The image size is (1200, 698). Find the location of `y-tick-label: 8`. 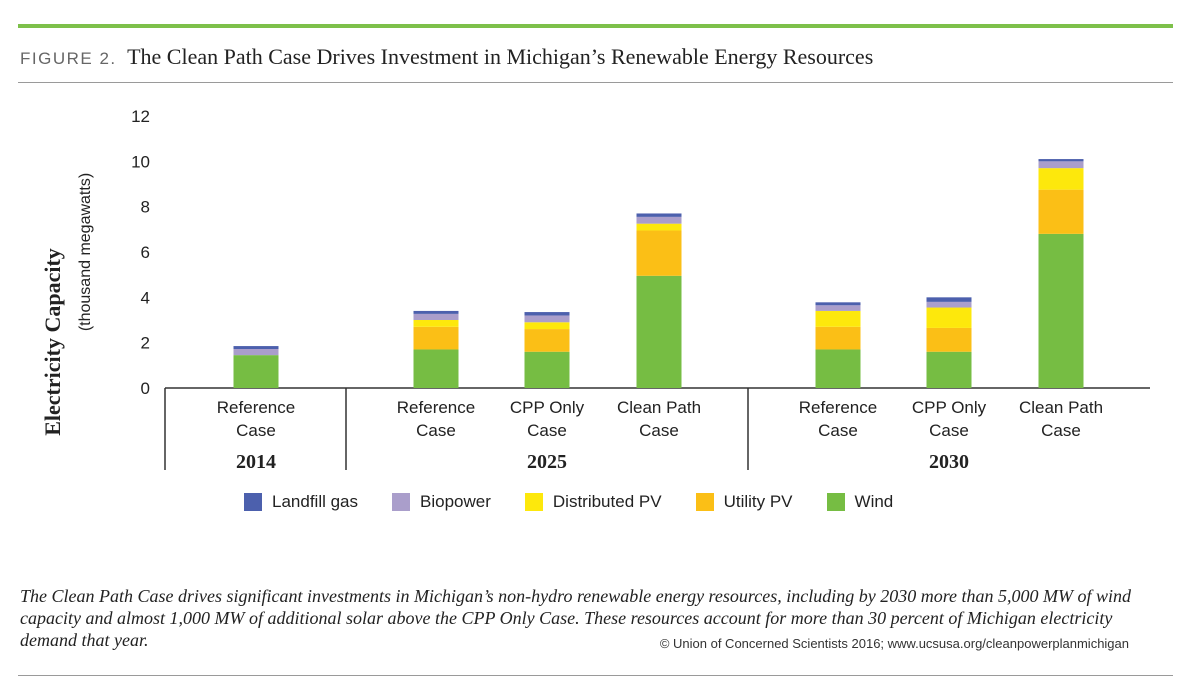

y-tick-label: 8 is located at coordinates (145, 207).